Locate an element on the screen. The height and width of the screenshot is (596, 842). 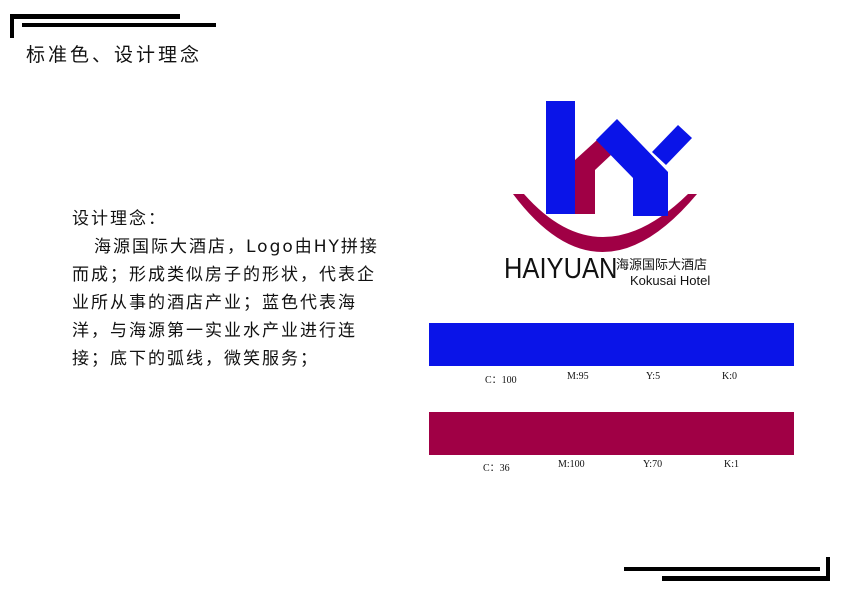
y-right-arm is located at coordinates (672, 145).